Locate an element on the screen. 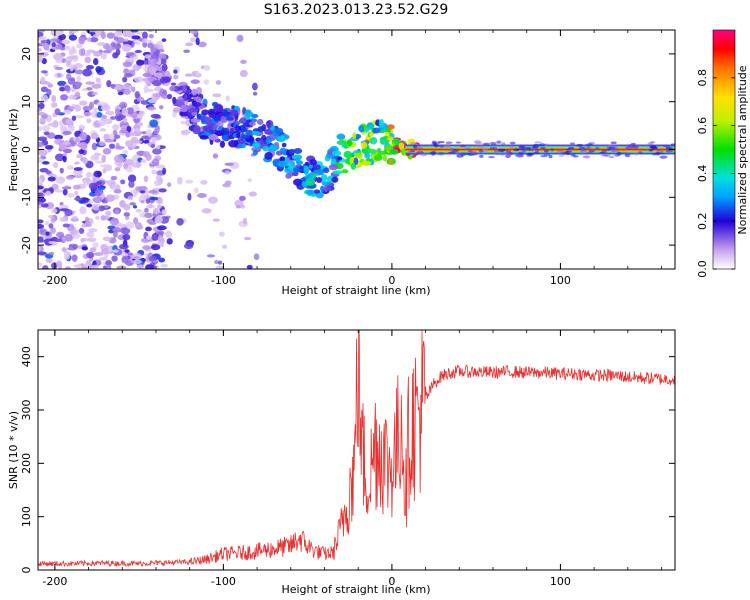  y-tick-label: 200 is located at coordinates (26, 463).